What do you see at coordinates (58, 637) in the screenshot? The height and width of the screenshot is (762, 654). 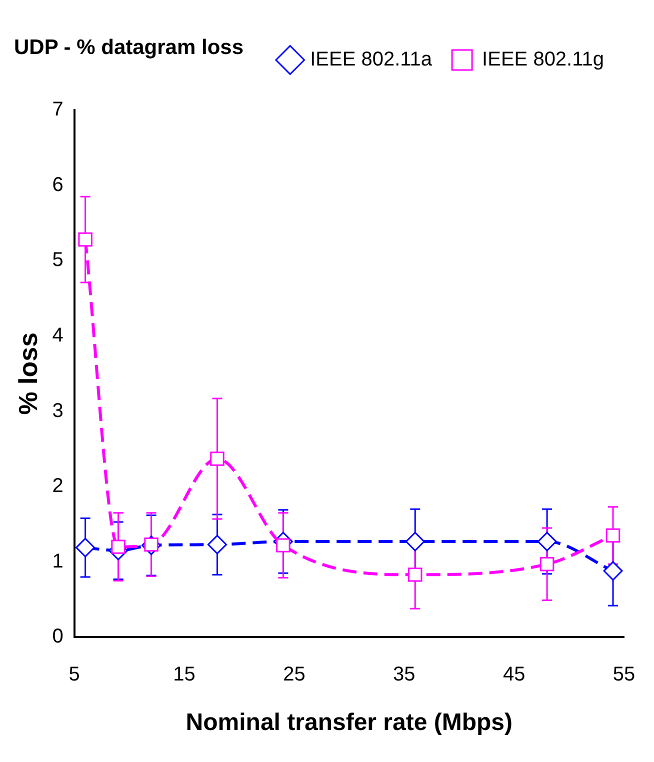 I see `y-tick-label: 0` at bounding box center [58, 637].